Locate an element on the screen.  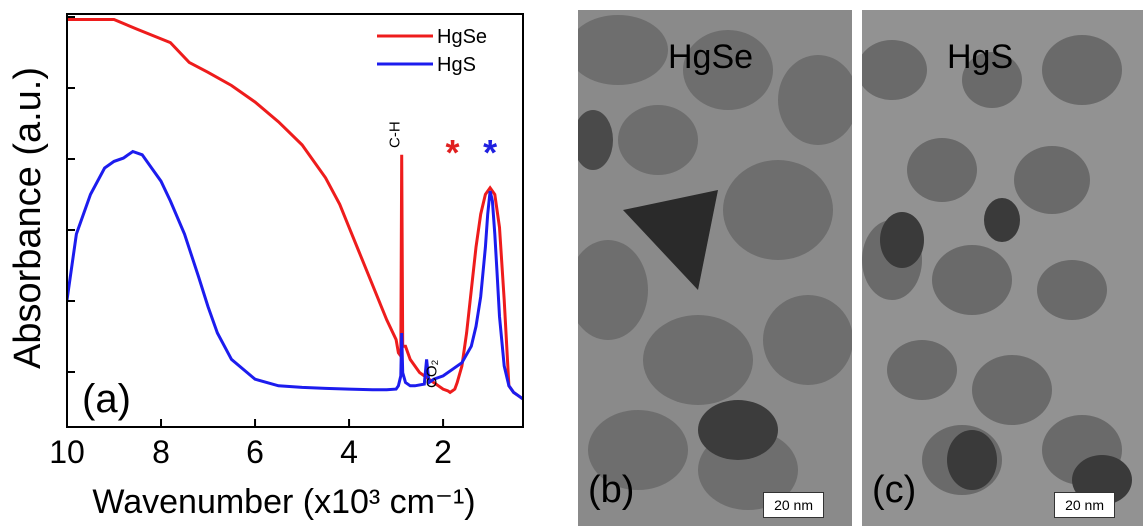
annotation-co2: CO₂ is located at coordinates (432, 374).